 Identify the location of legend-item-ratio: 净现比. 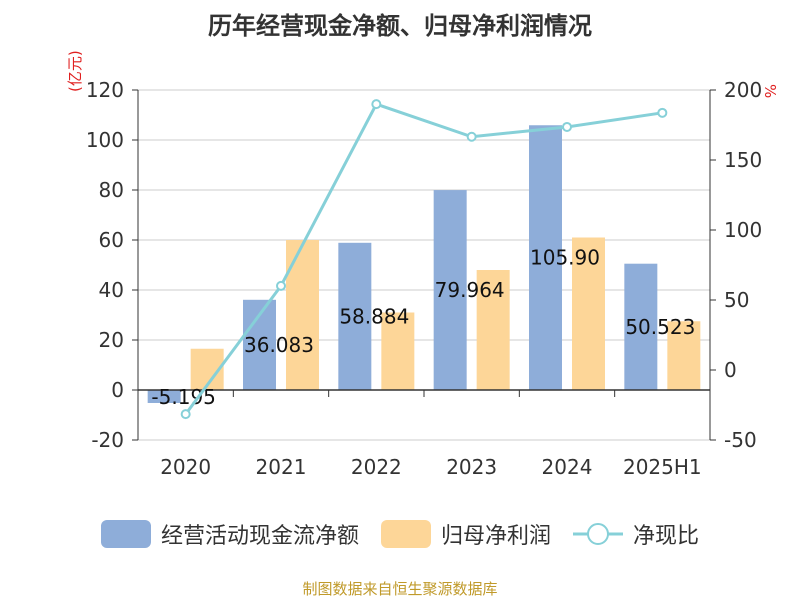
(636, 534).